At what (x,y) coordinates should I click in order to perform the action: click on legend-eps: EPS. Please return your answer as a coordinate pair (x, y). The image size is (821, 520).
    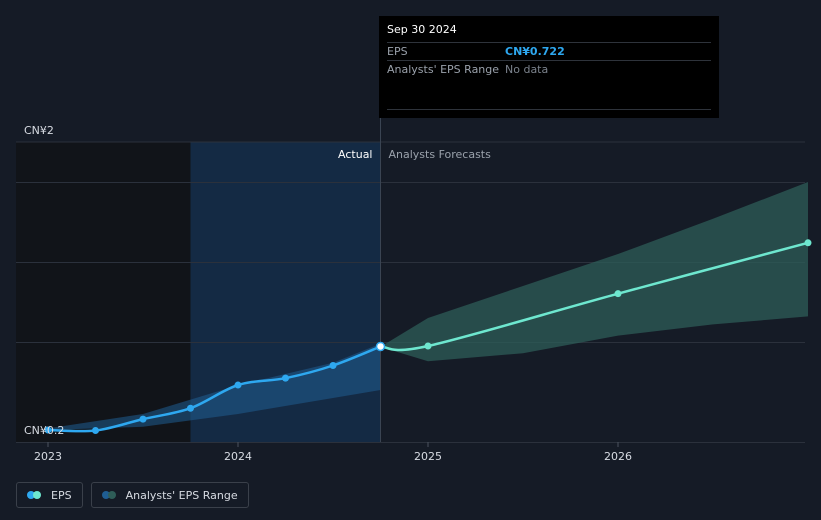
    Looking at the image, I should click on (49, 495).